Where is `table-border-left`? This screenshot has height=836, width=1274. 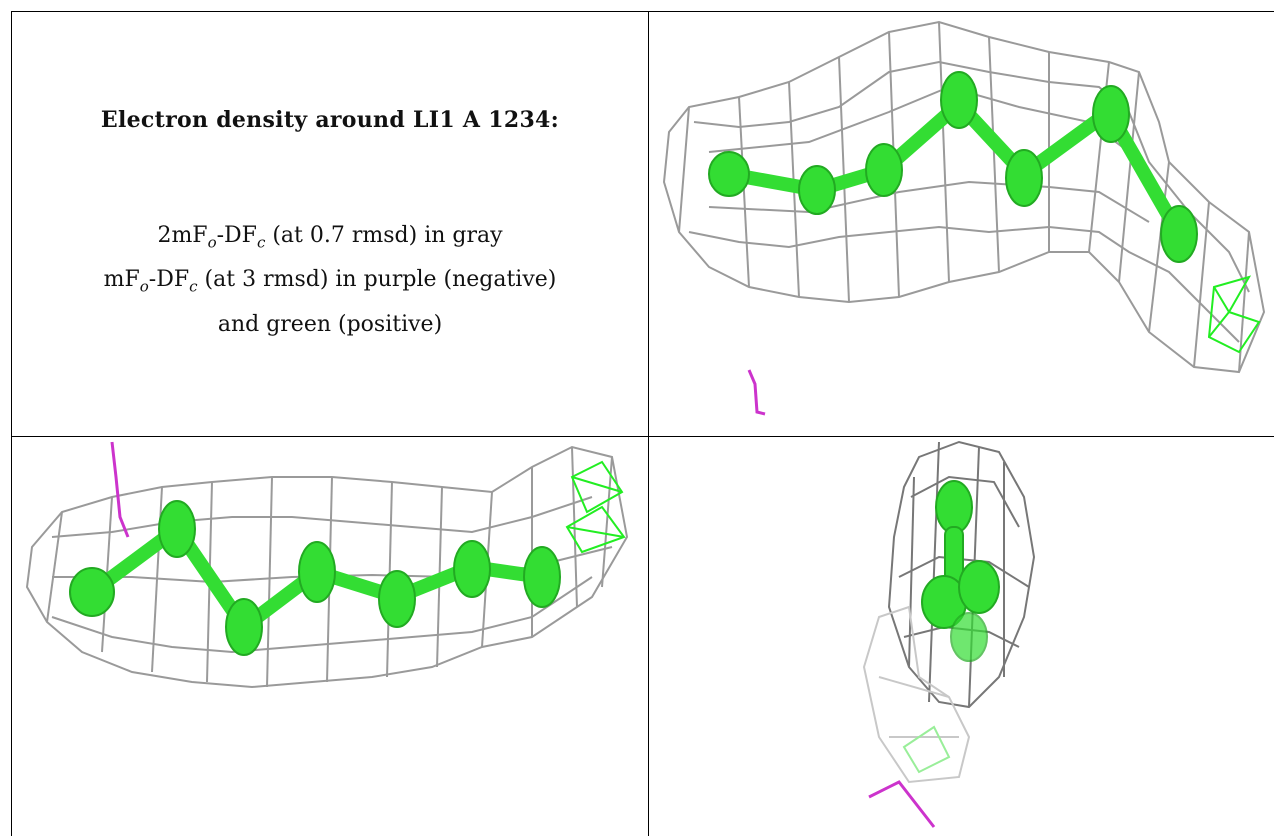
table-border-left is located at coordinates (11, 423).